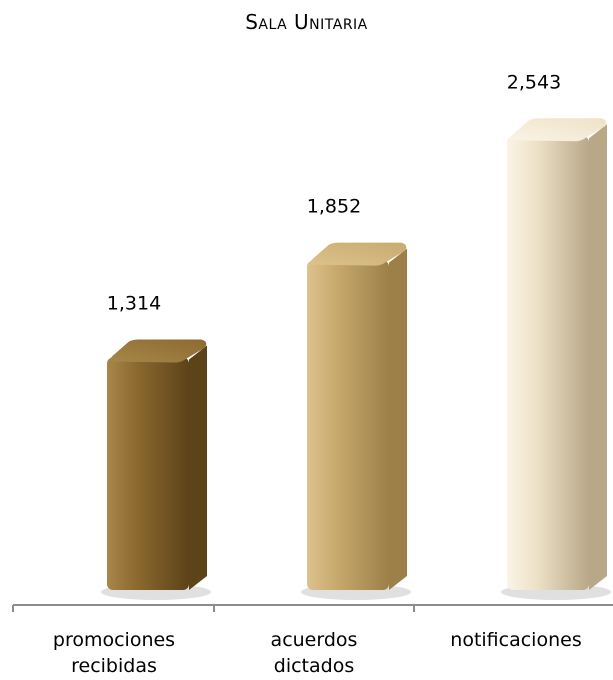 The image size is (613, 680). I want to click on data-label: 2,543, so click(534, 82).